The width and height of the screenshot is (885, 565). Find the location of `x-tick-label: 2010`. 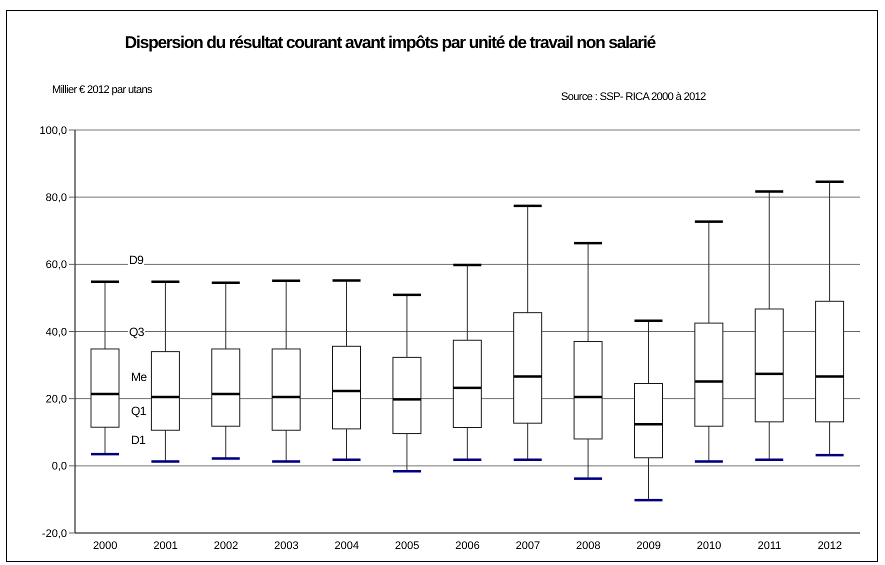

x-tick-label: 2010 is located at coordinates (709, 546).